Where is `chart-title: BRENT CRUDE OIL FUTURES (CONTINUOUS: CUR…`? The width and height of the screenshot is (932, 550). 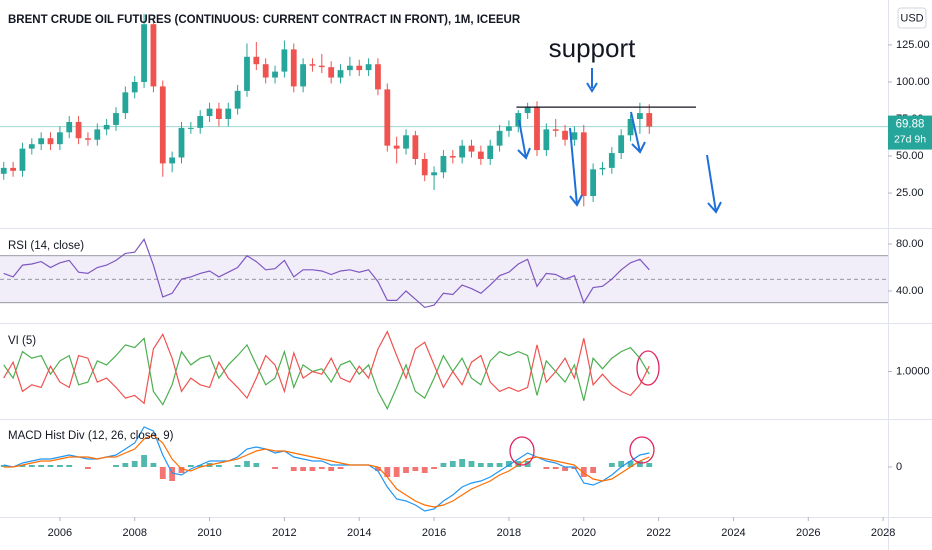
chart-title: BRENT CRUDE OIL FUTURES (CONTINUOUS: CUR… is located at coordinates (264, 20).